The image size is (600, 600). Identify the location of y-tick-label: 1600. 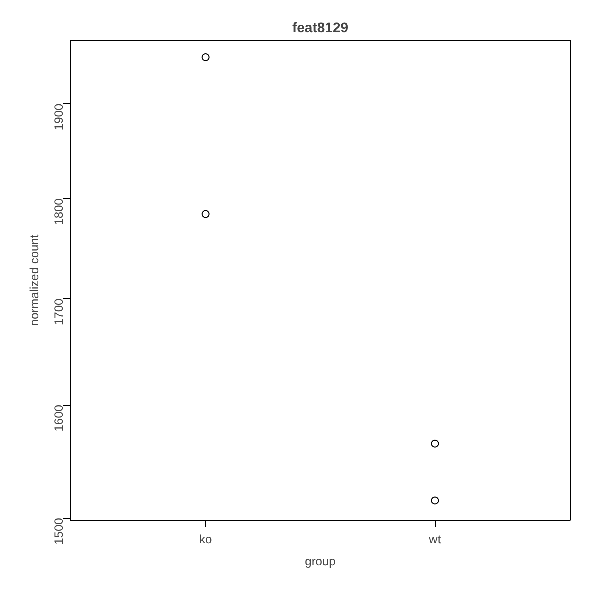
(59, 418).